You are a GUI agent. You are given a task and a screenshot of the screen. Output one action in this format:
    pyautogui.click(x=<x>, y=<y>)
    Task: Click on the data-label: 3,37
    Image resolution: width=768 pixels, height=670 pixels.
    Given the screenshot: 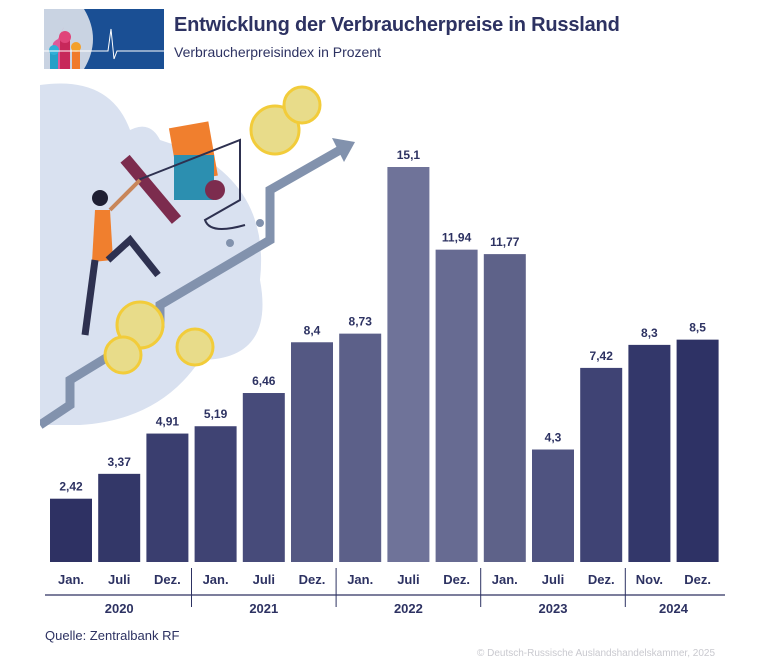 What is the action you would take?
    pyautogui.click(x=120, y=462)
    